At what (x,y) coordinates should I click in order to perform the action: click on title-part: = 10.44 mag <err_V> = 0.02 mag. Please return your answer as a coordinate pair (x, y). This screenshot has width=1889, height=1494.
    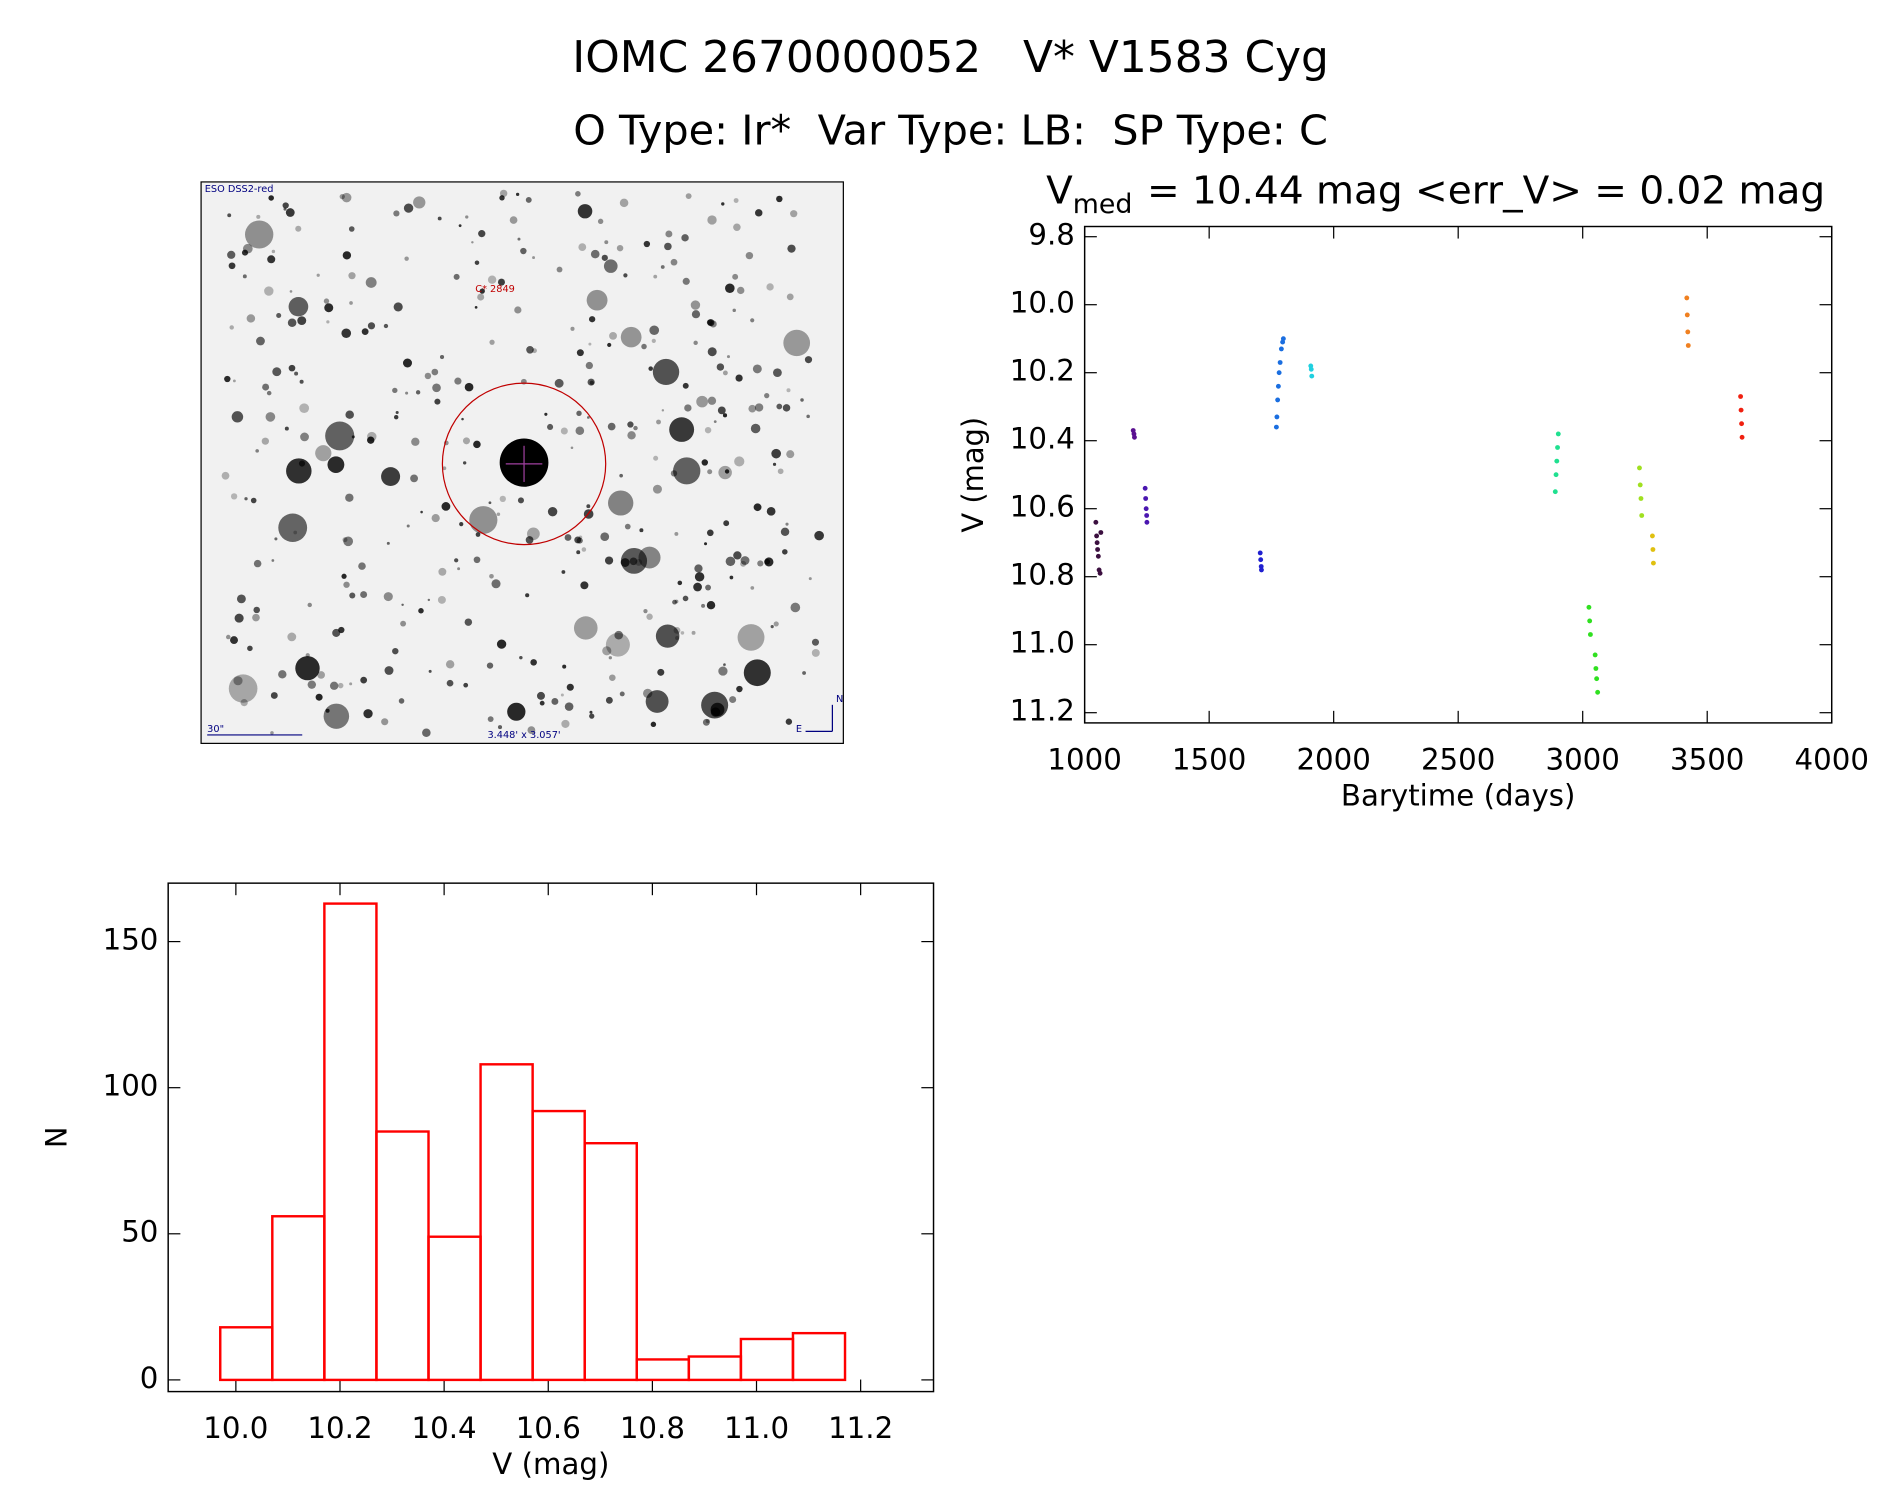
    Looking at the image, I should click on (1486, 190).